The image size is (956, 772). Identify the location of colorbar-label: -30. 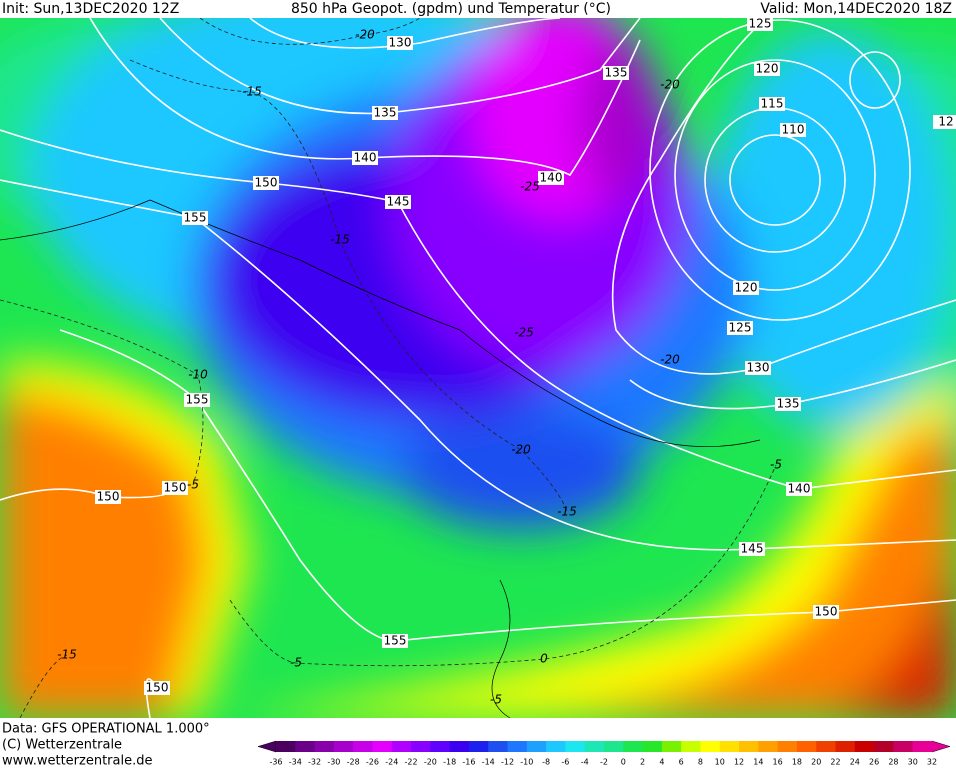
(333, 762).